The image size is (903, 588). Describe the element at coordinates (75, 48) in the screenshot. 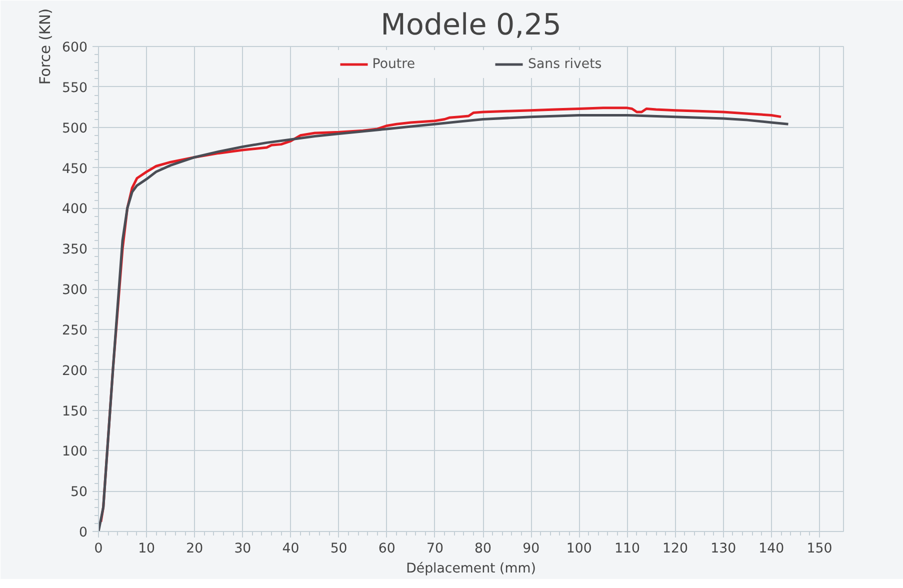

I see `y-tick-label: 600` at that location.